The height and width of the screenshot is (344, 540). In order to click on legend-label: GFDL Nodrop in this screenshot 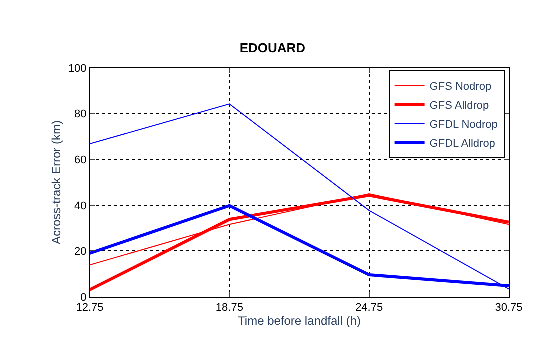, I will do `click(464, 125)`.